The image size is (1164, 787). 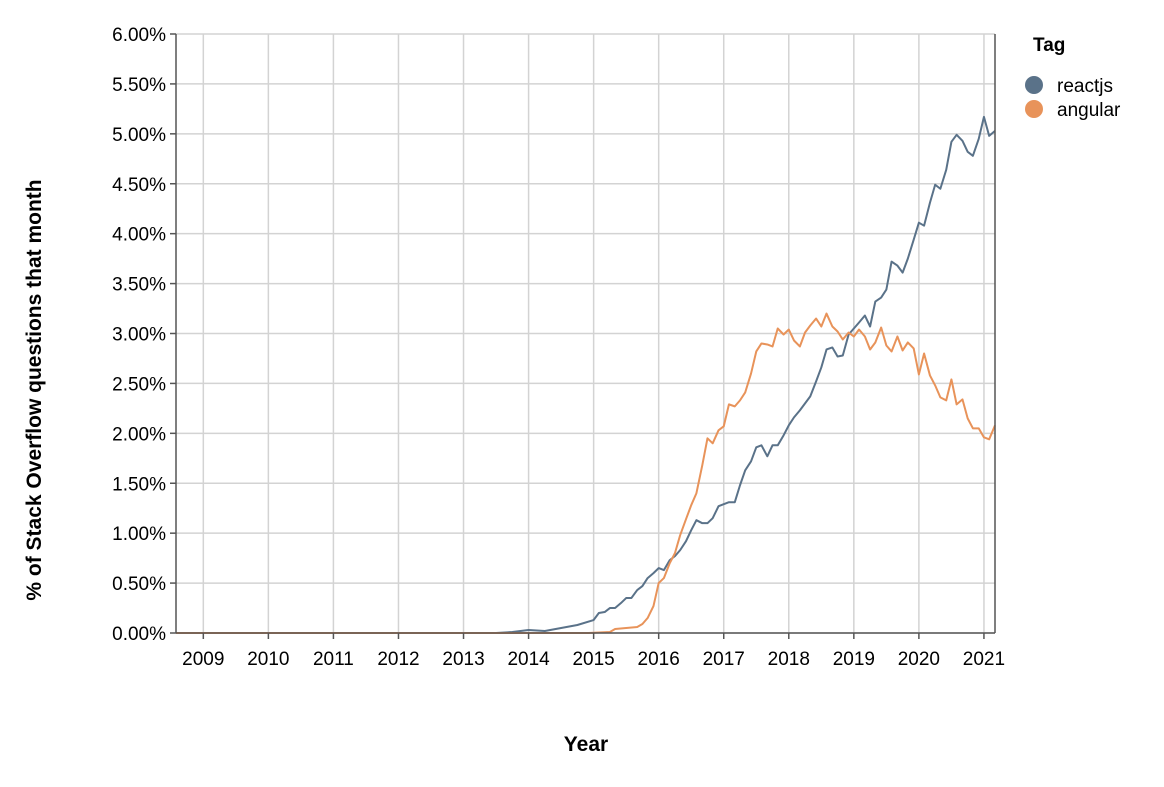 What do you see at coordinates (139, 235) in the screenshot?
I see `y-tick-label: 4.00%` at bounding box center [139, 235].